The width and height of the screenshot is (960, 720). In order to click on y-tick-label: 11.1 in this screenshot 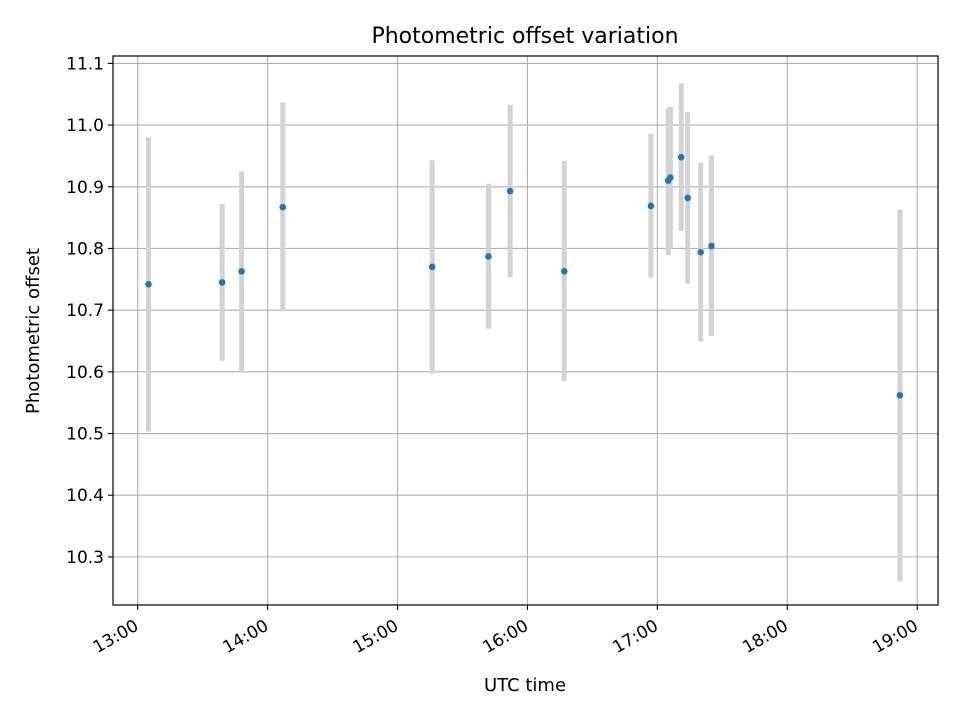, I will do `click(85, 64)`.